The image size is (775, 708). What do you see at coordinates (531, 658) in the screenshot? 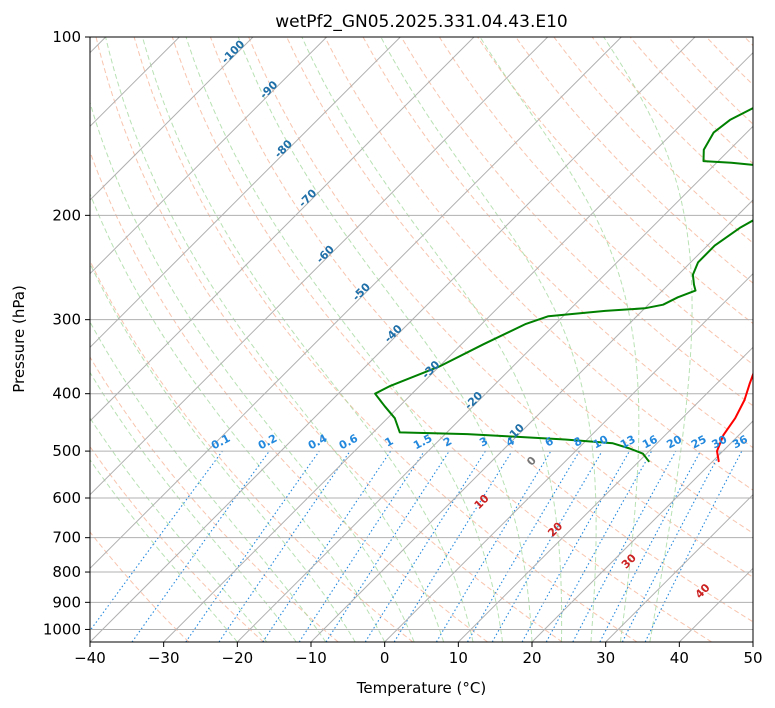
I see `x-tick-label: 20` at bounding box center [531, 658].